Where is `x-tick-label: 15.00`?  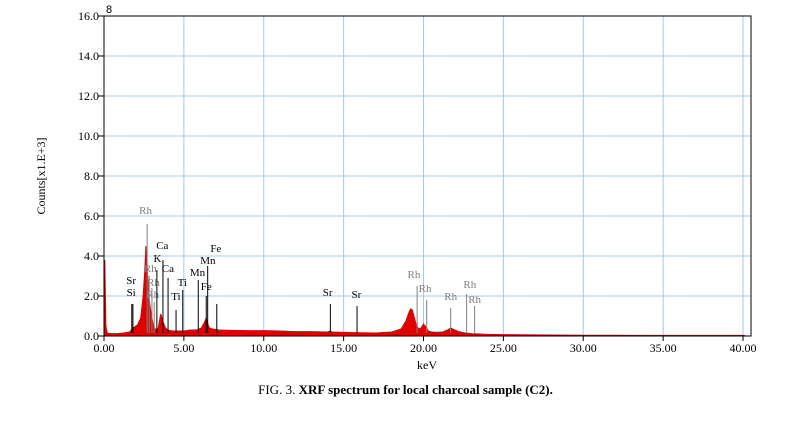 x-tick-label: 15.00 is located at coordinates (343, 348).